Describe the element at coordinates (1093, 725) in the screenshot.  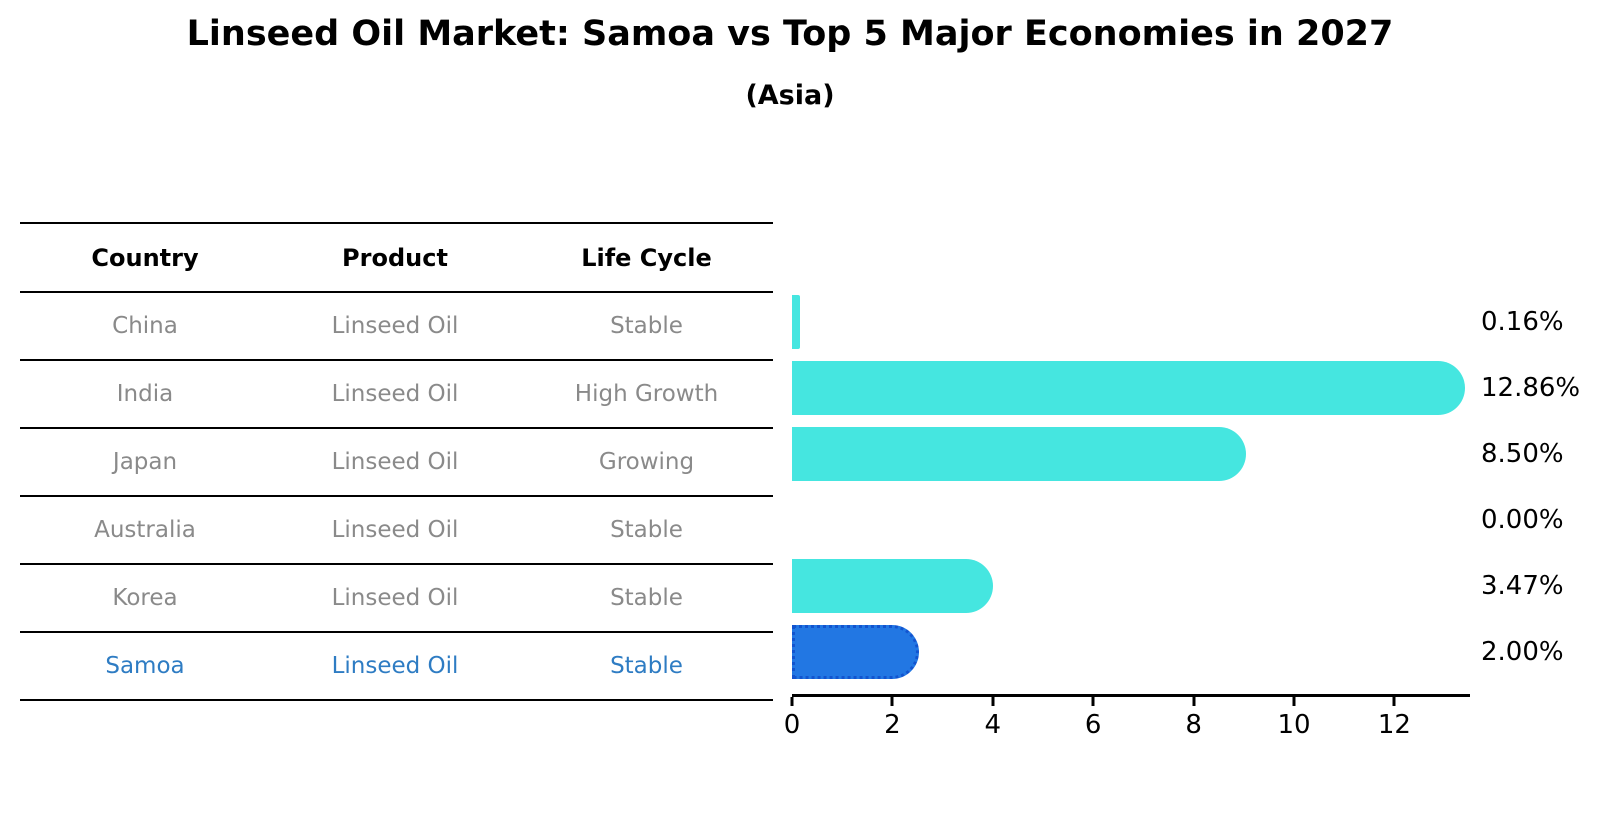
I see `x-axis-tick-label-6: 6` at that location.